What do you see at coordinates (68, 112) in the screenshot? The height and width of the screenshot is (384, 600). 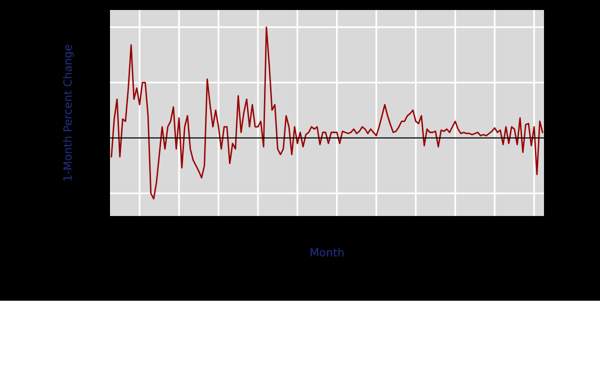 I see `y-axis-title: 1-Month Percent Change` at bounding box center [68, 112].